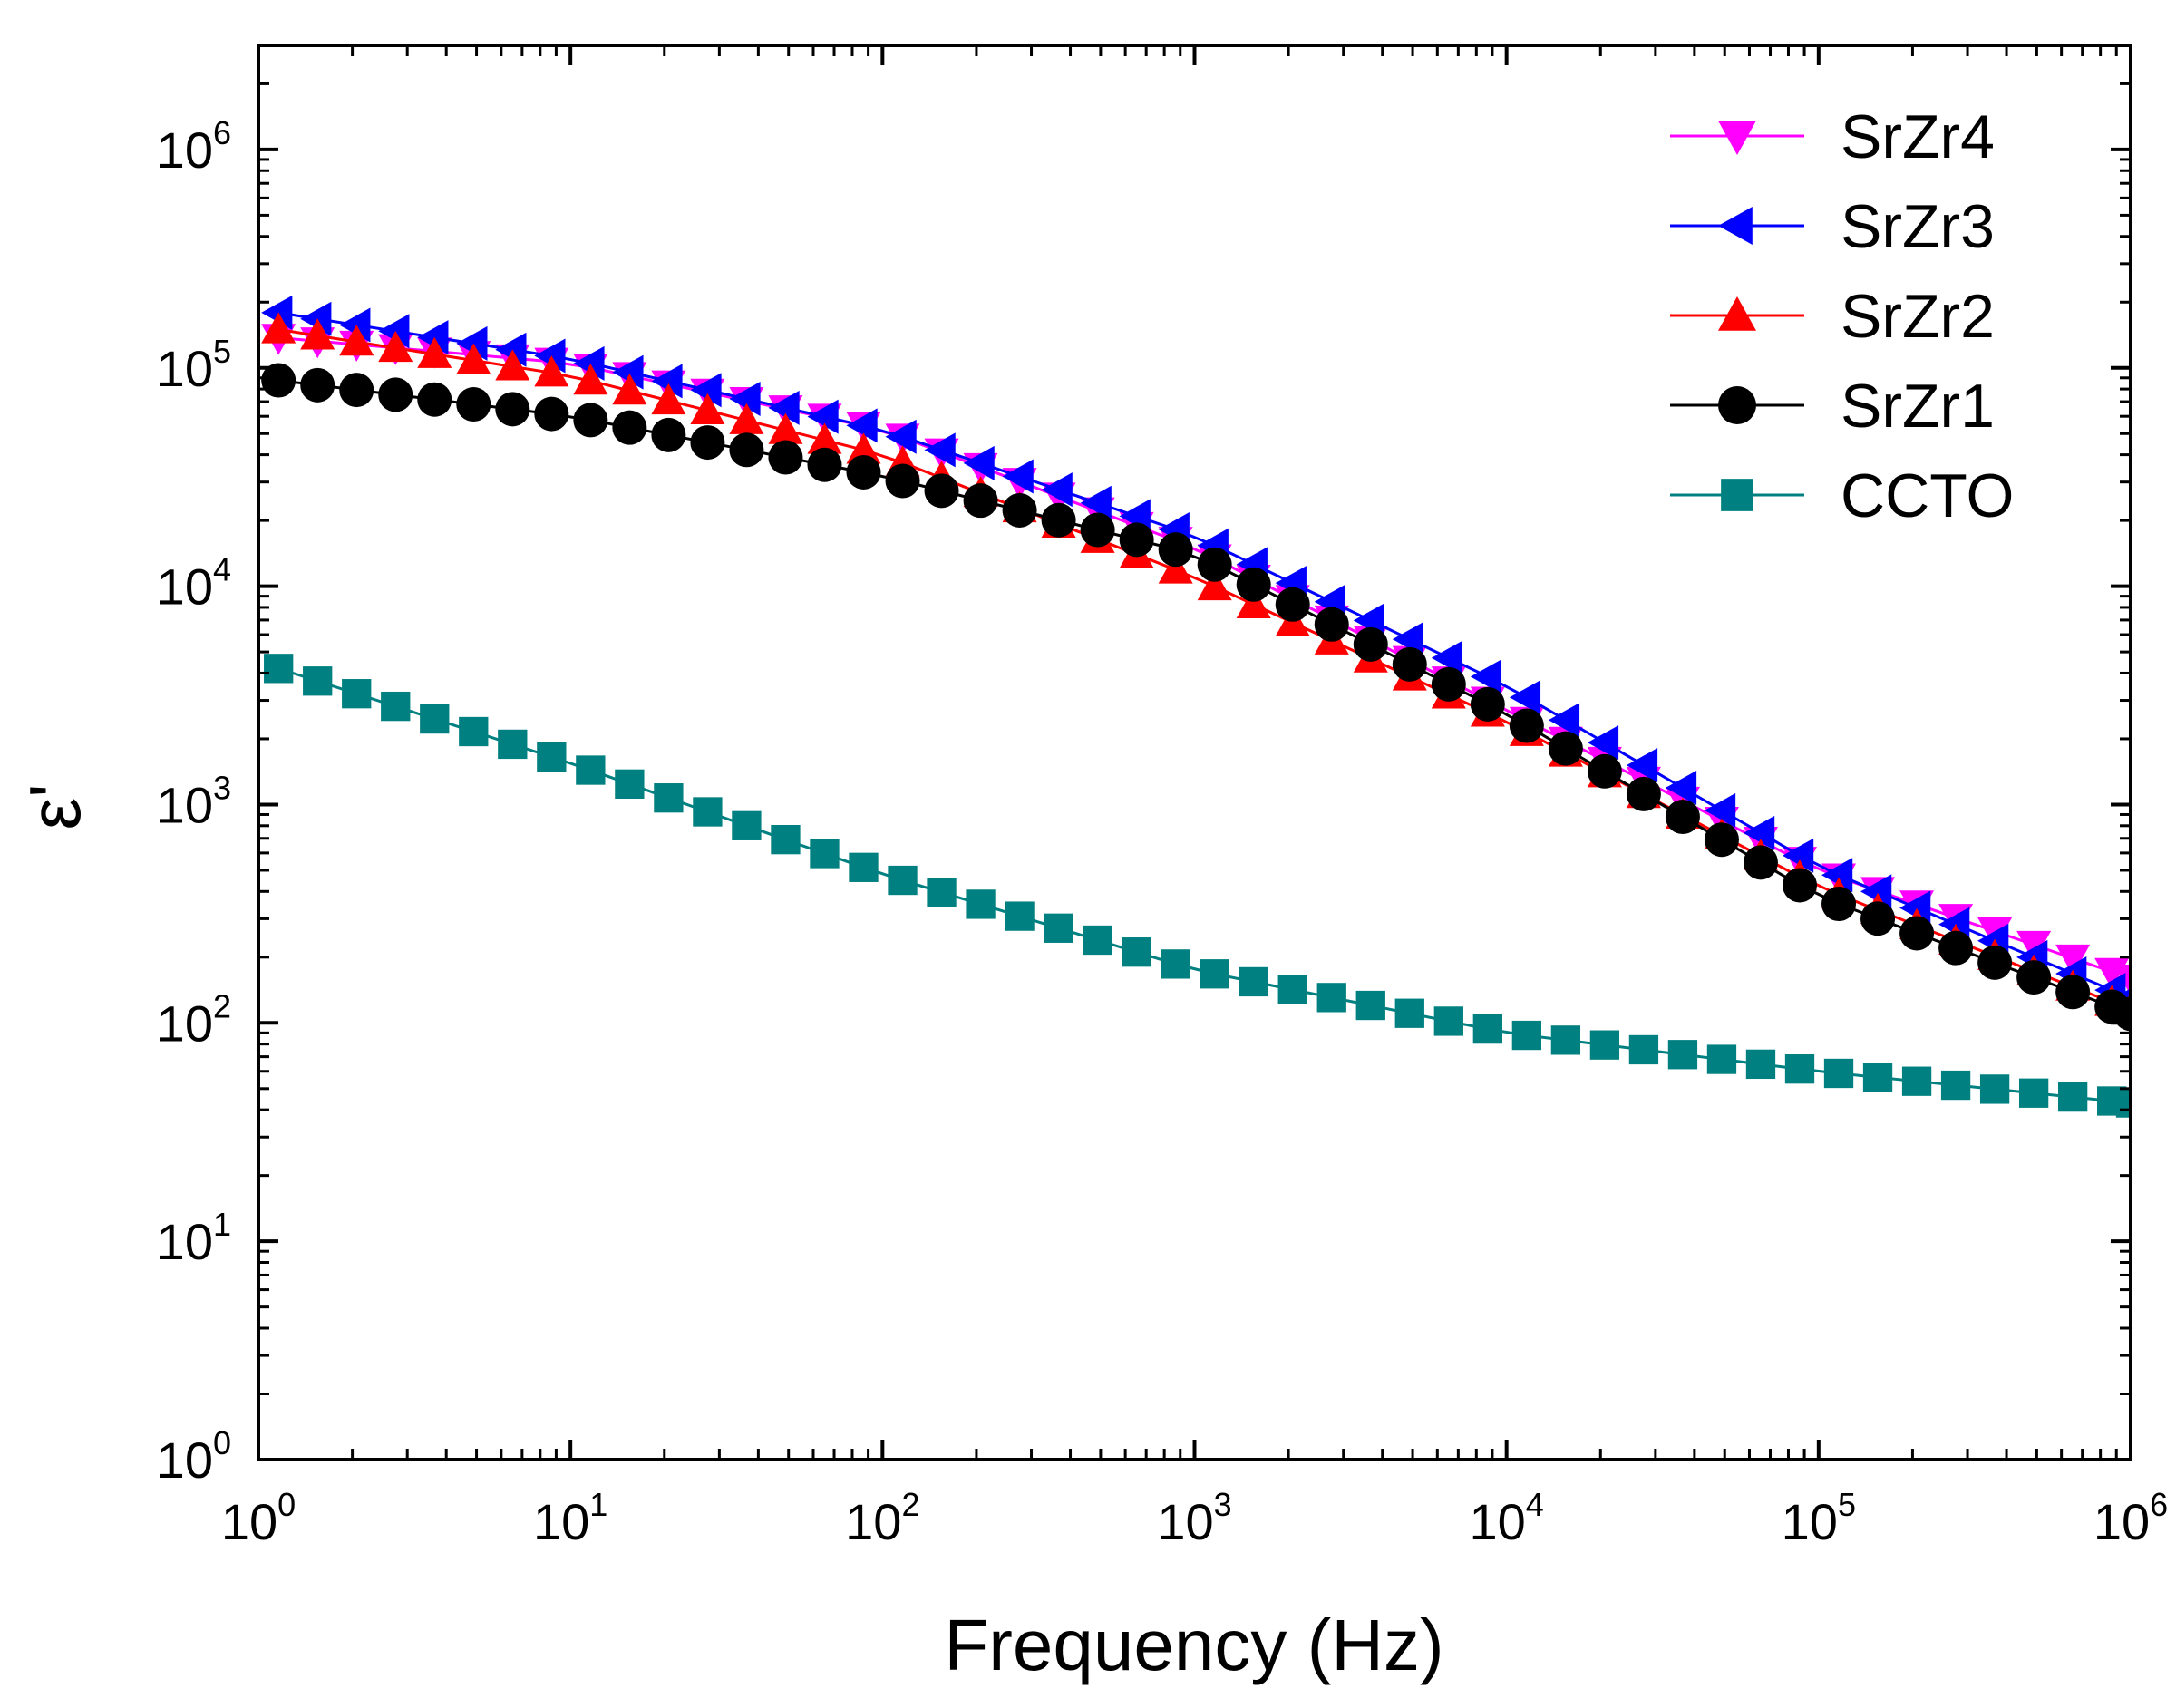 This screenshot has width=2176, height=1708. I want to click on legend-item-srzr4: SrZr4, so click(1832, 136).